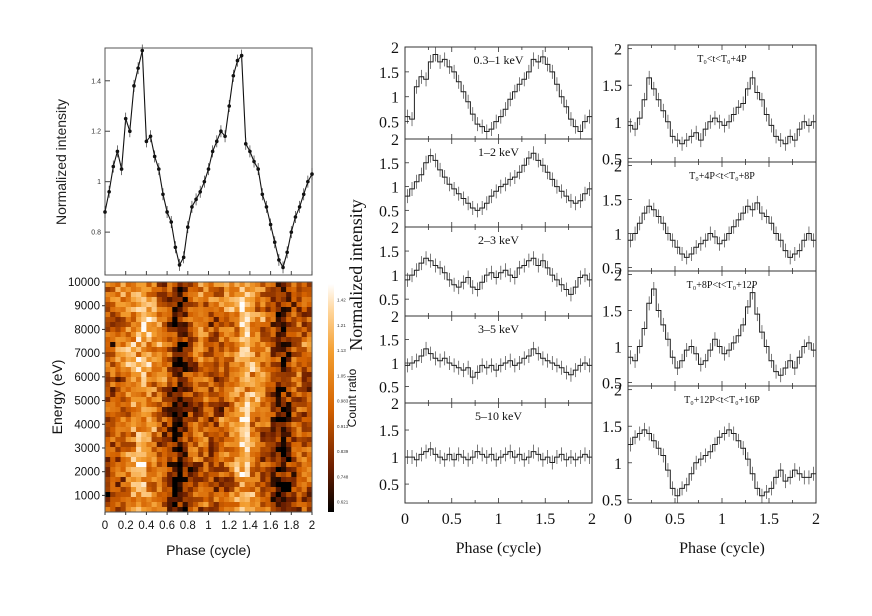 The image size is (872, 616). What do you see at coordinates (618, 391) in the screenshot?
I see `time_slices-ytick-label: 2` at bounding box center [618, 391].